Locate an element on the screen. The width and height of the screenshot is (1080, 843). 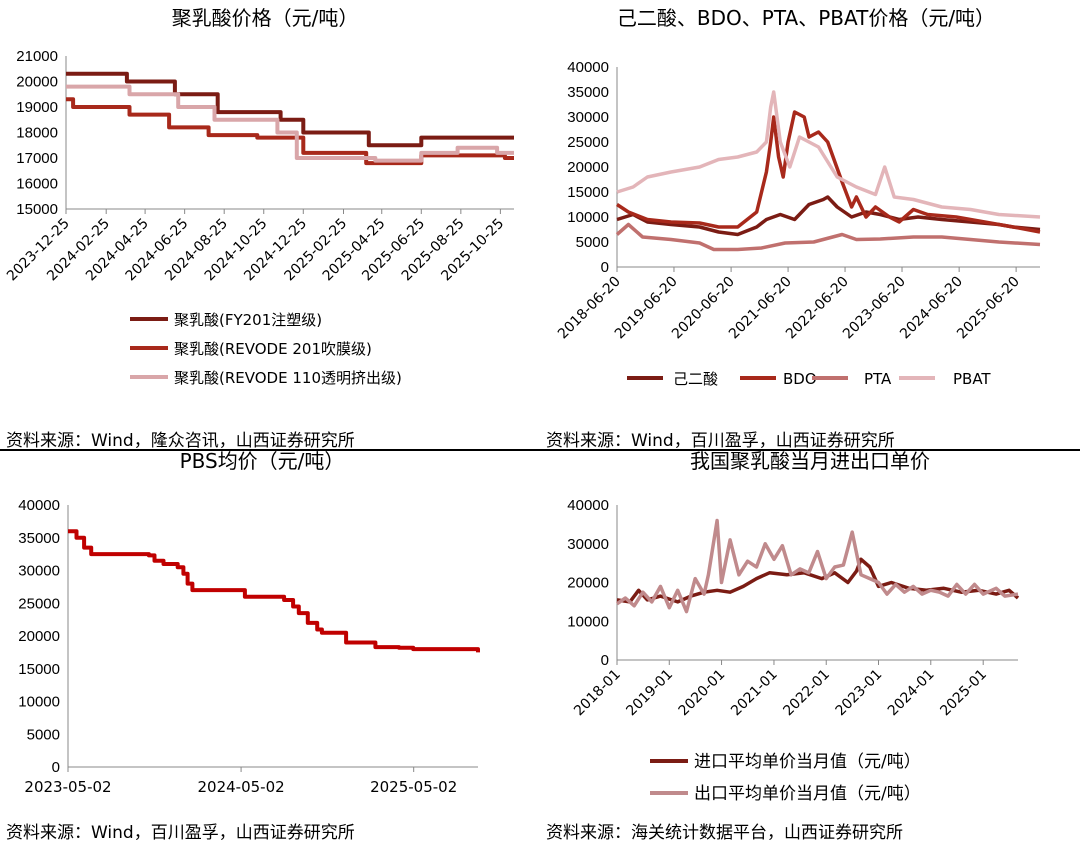
trade-x-tick-label: 2021-01 is located at coordinates (754, 693).